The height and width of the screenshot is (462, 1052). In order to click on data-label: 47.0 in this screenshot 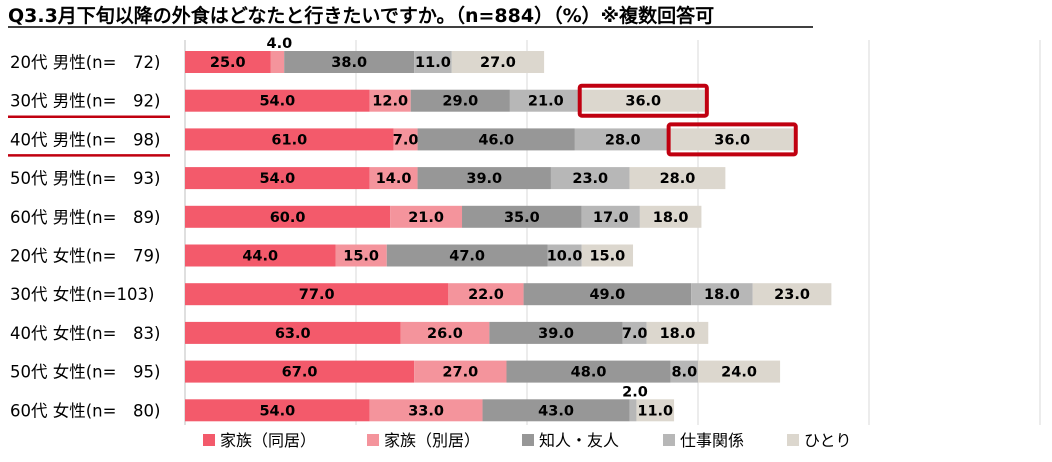, I will do `click(467, 257)`.